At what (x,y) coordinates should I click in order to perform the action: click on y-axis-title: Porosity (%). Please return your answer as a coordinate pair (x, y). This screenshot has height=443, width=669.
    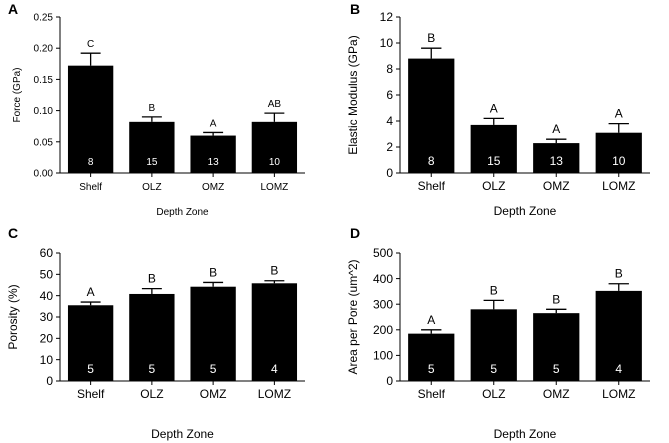
    Looking at the image, I should click on (13, 316).